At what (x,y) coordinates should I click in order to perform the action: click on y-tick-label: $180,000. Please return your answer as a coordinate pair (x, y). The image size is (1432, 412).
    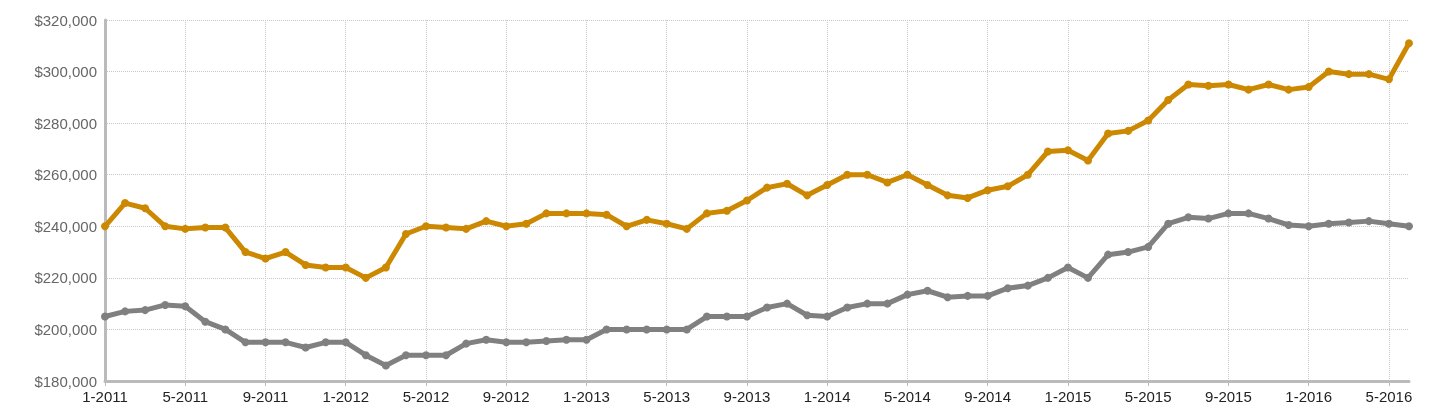
    Looking at the image, I should click on (65, 381).